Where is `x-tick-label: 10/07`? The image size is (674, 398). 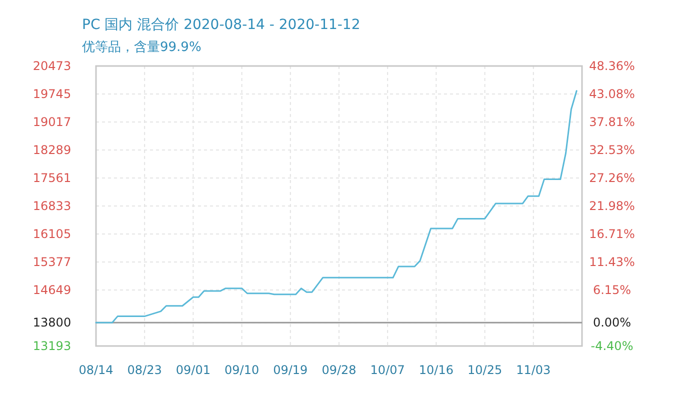 x-tick-label: 10/07 is located at coordinates (387, 370).